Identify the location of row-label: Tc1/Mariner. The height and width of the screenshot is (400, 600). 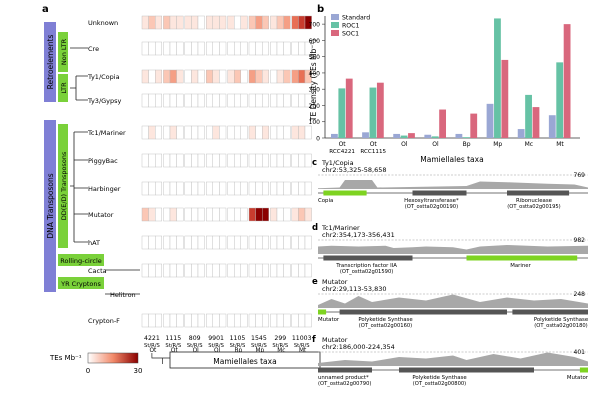
(106, 133).